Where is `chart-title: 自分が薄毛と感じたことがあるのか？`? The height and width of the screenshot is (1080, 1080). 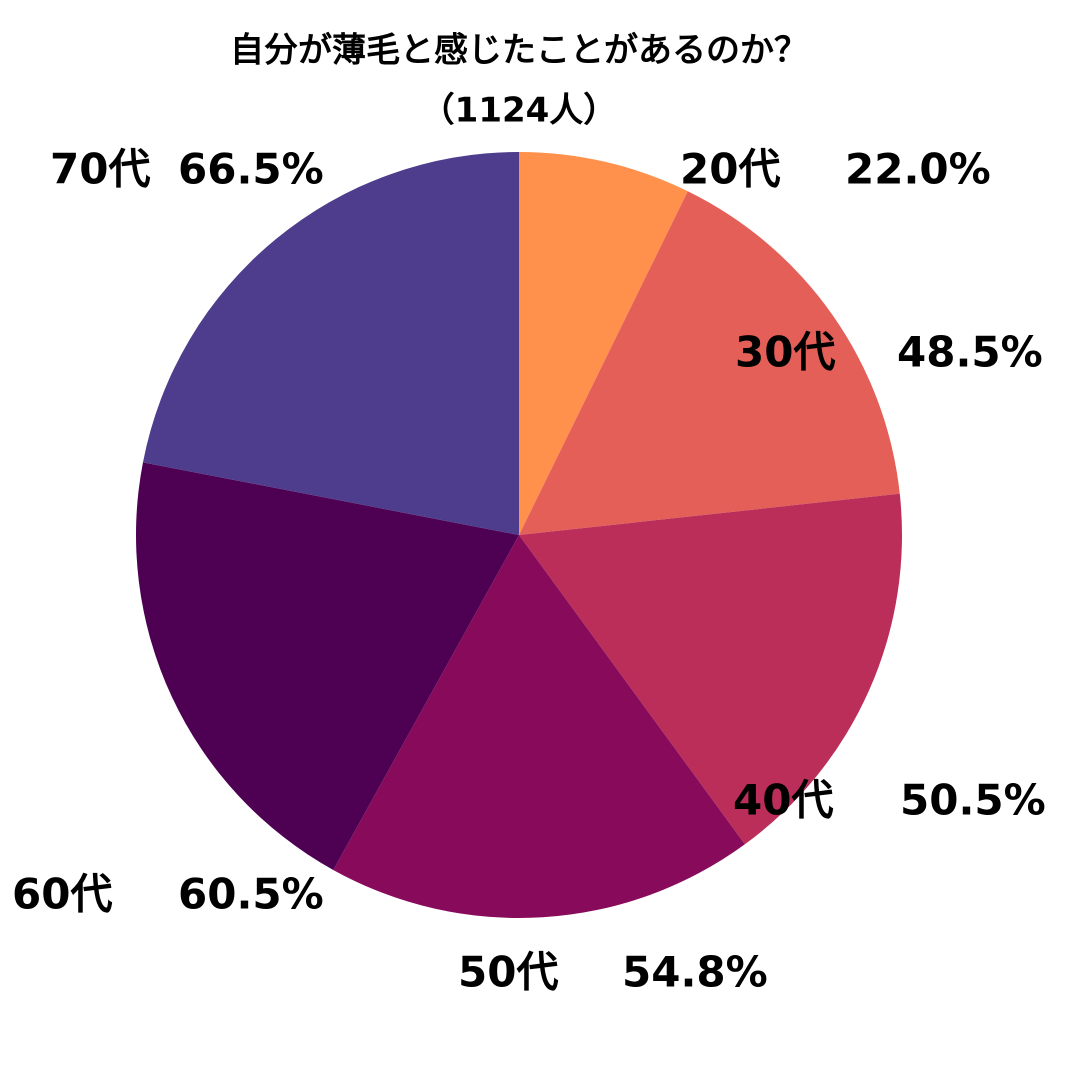
chart-title: 自分が薄毛と感じたことがあるのか？ is located at coordinates (519, 51).